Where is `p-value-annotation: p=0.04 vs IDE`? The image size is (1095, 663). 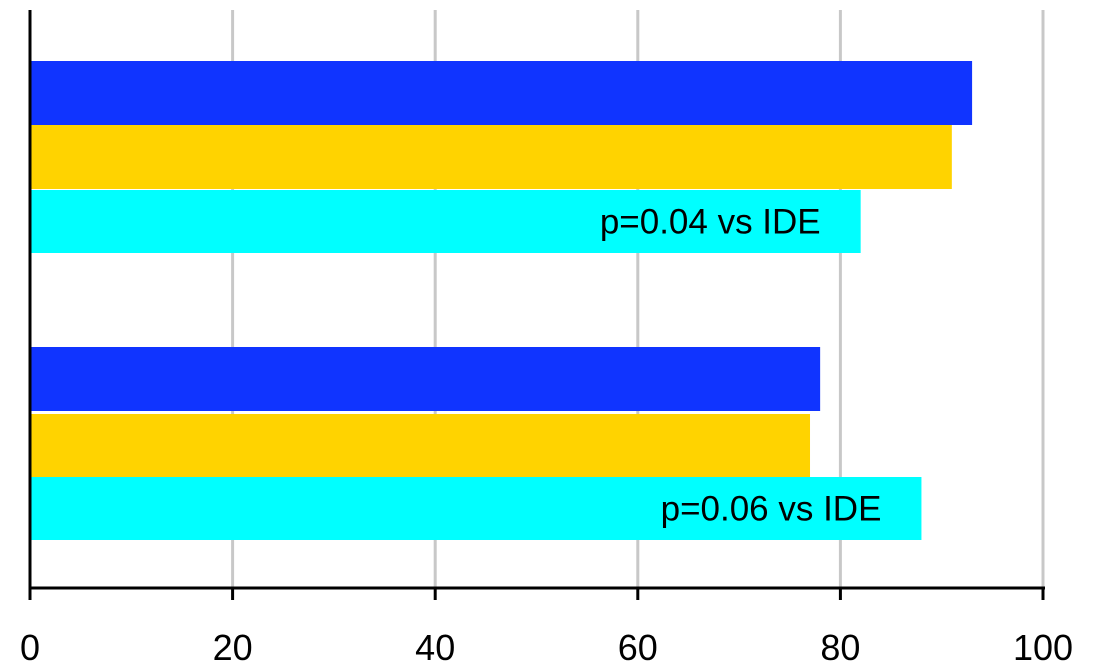
p-value-annotation: p=0.04 vs IDE is located at coordinates (710, 222).